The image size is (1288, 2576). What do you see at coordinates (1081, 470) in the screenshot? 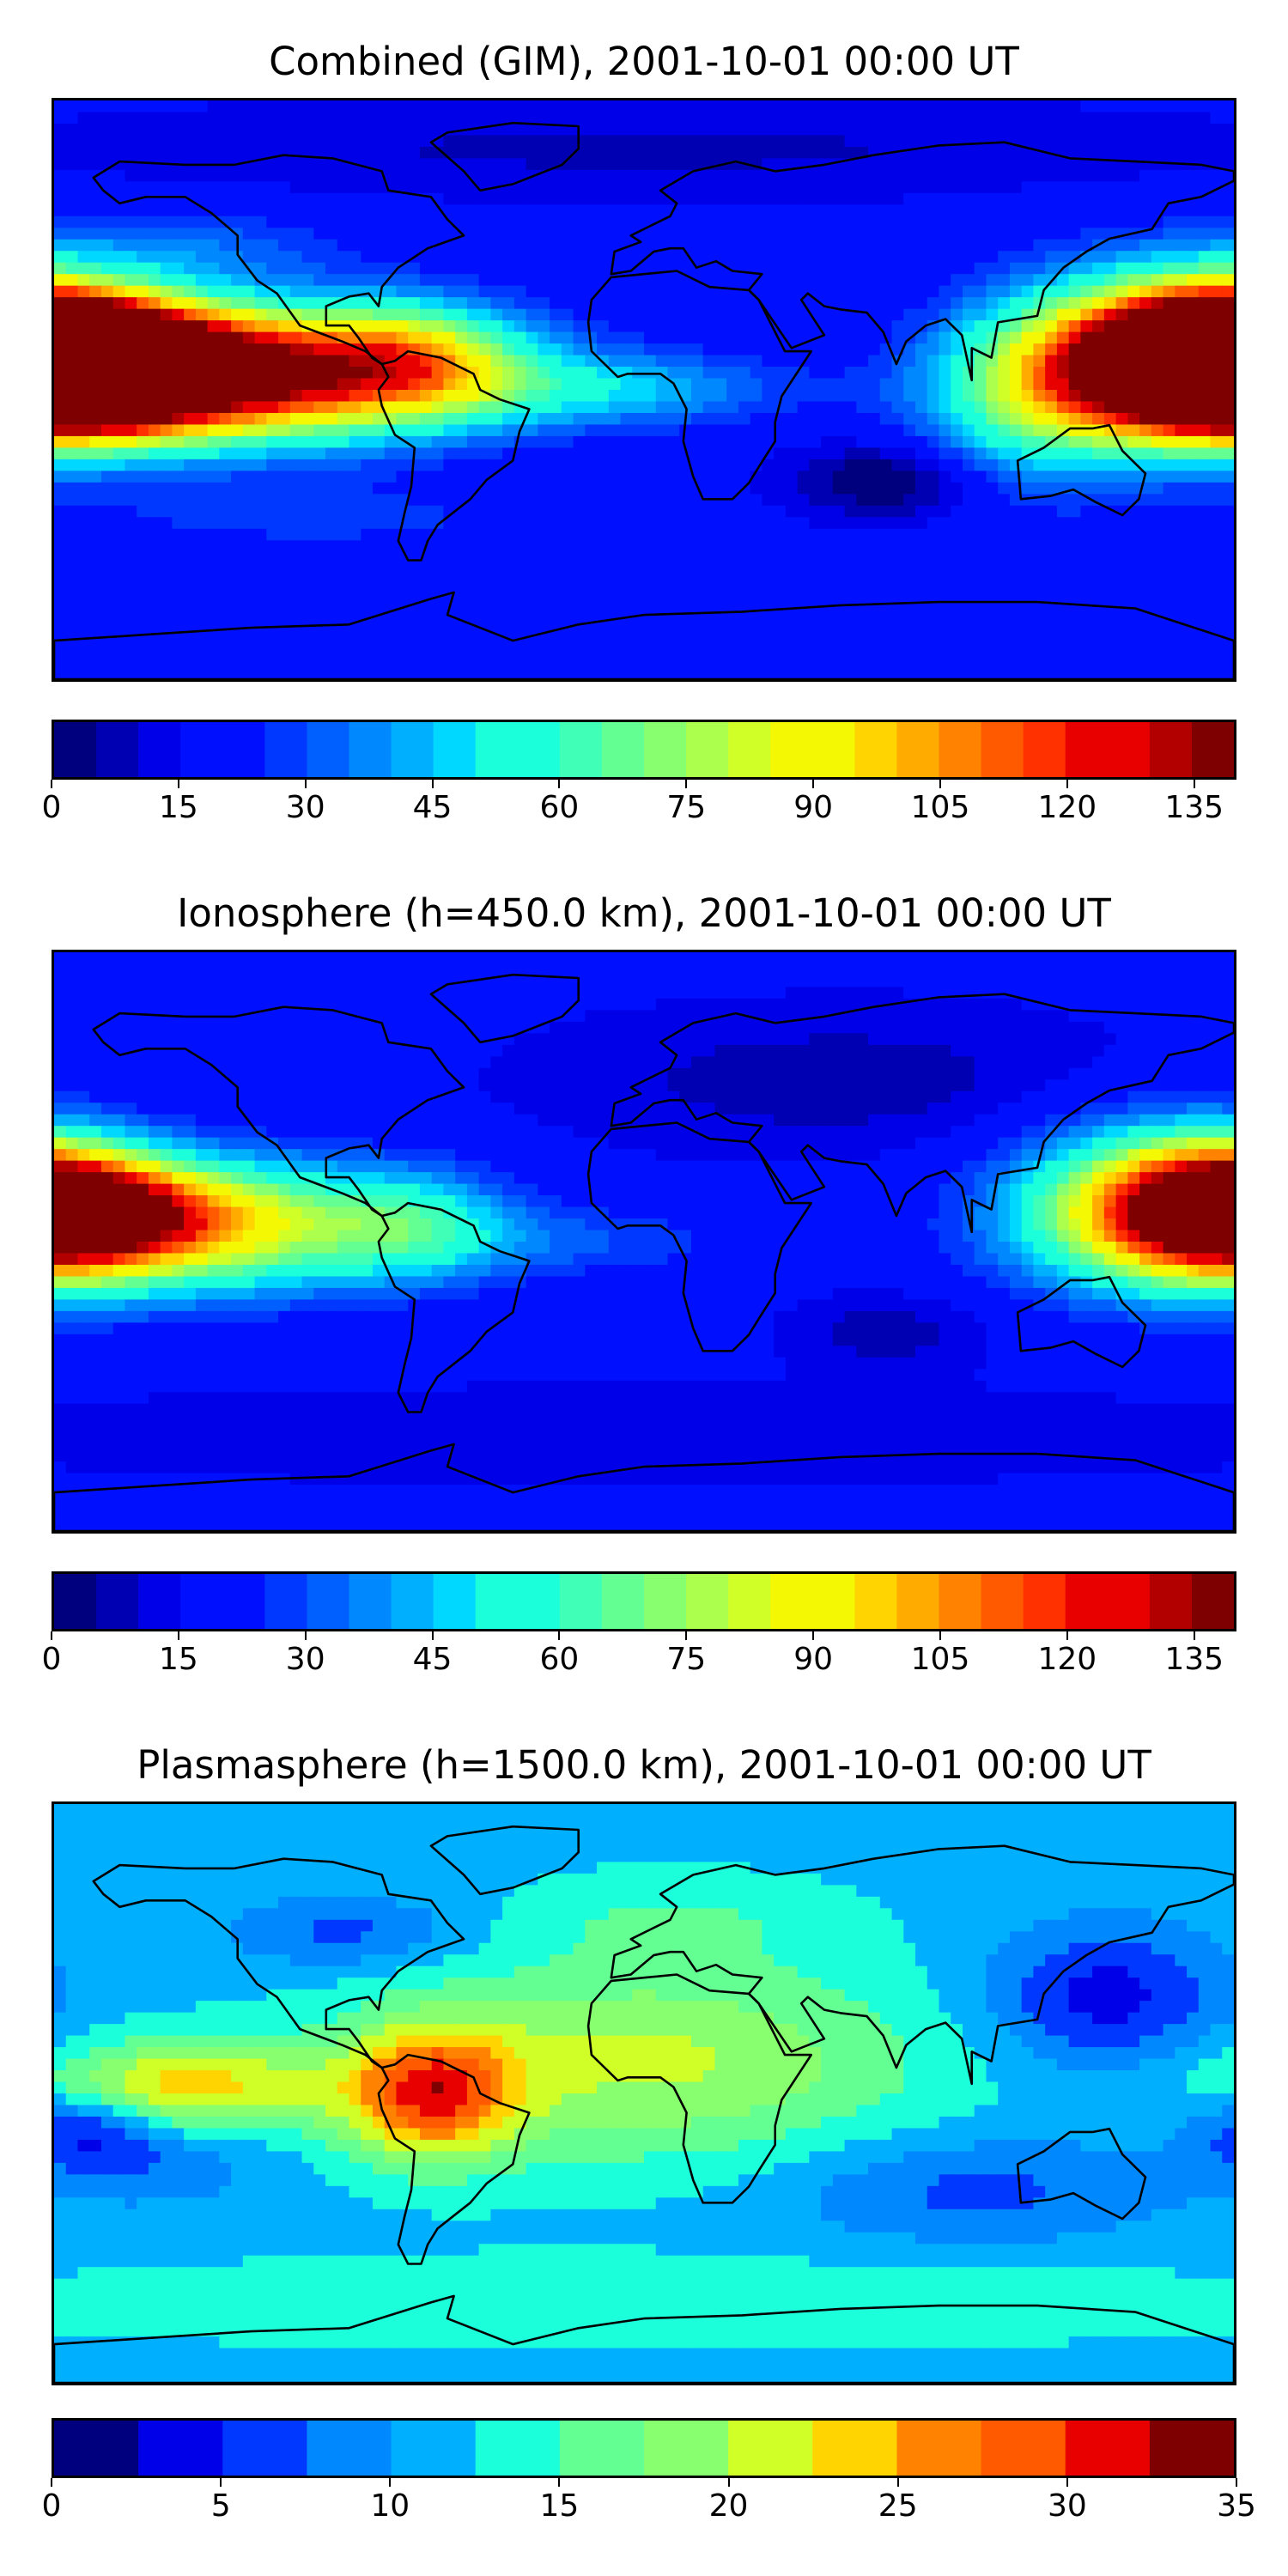
I see `coastline-australia` at bounding box center [1081, 470].